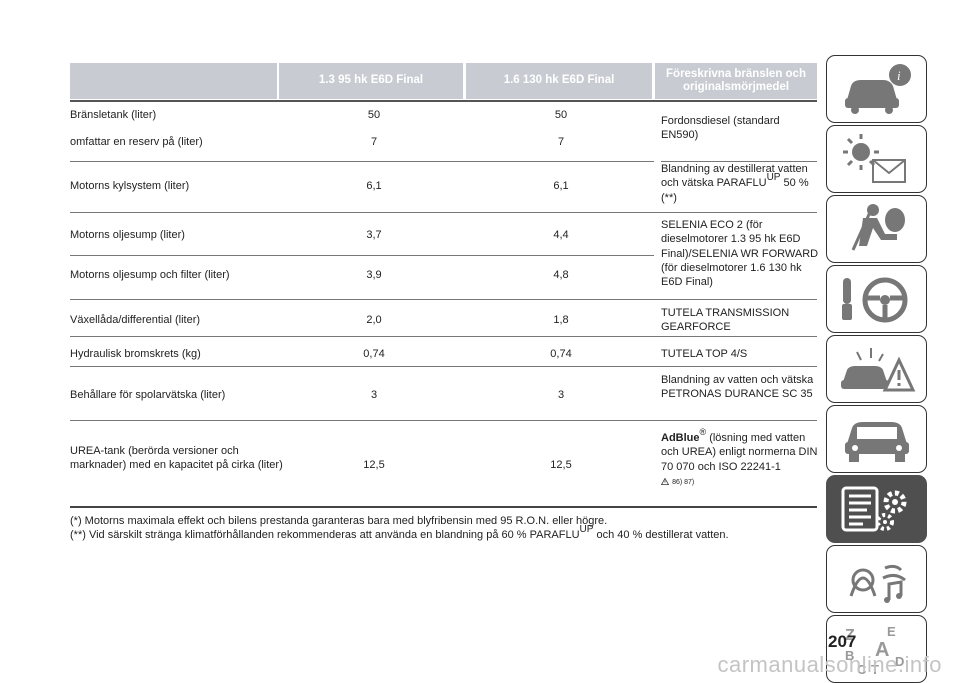 Image resolution: width=960 pixels, height=683 pixels. Describe the element at coordinates (374, 186) in the screenshot. I see `row-value-1-3: 6,1` at that location.